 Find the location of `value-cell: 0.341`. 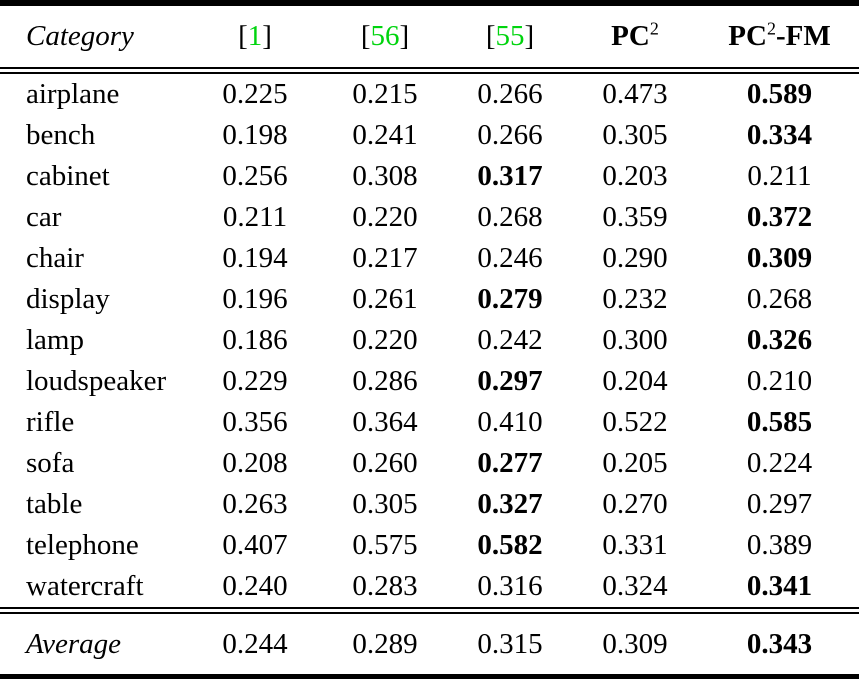

value-cell: 0.341 is located at coordinates (779, 586).